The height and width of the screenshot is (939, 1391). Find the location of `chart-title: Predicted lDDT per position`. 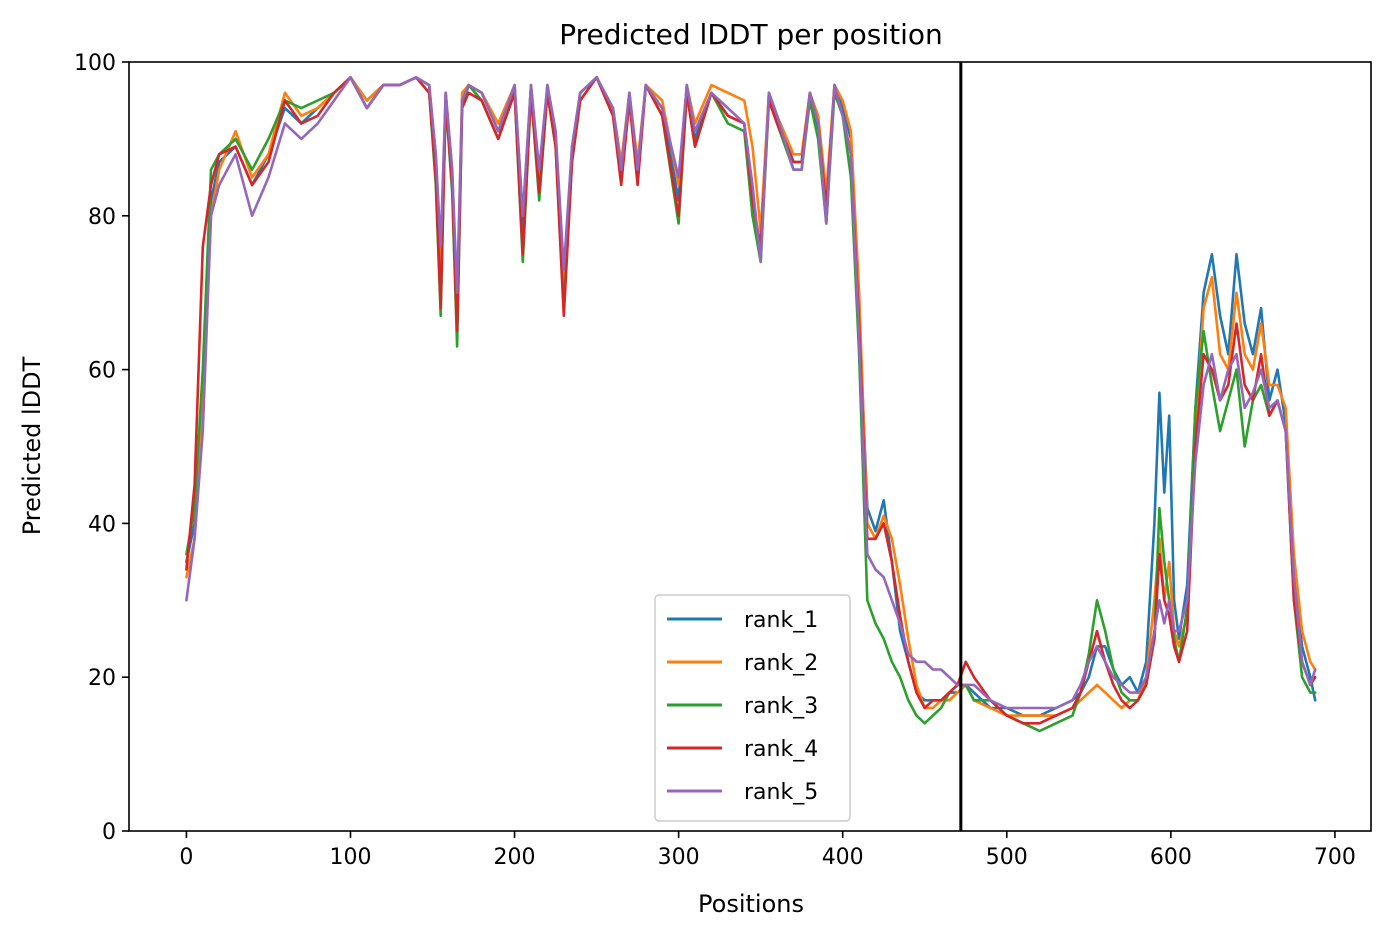

chart-title: Predicted lDDT per position is located at coordinates (751, 34).